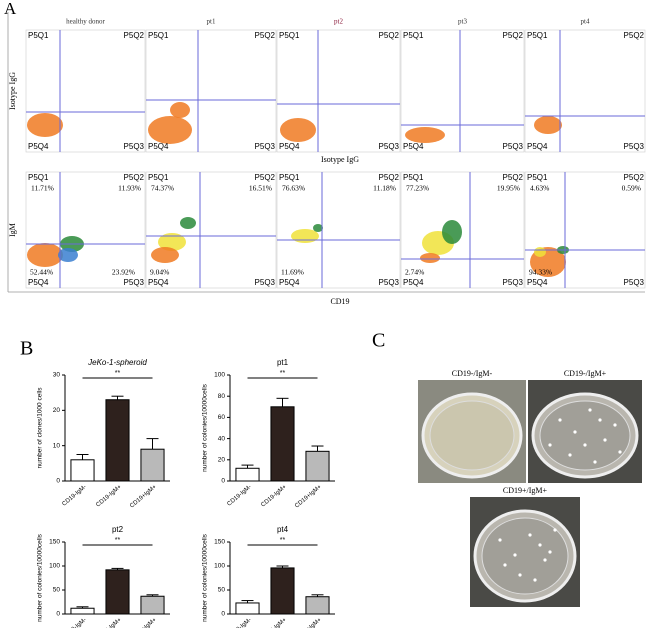 Image resolution: width=650 pixels, height=628 pixels. I want to click on quadrant-percent: 77.23%, so click(417, 188).